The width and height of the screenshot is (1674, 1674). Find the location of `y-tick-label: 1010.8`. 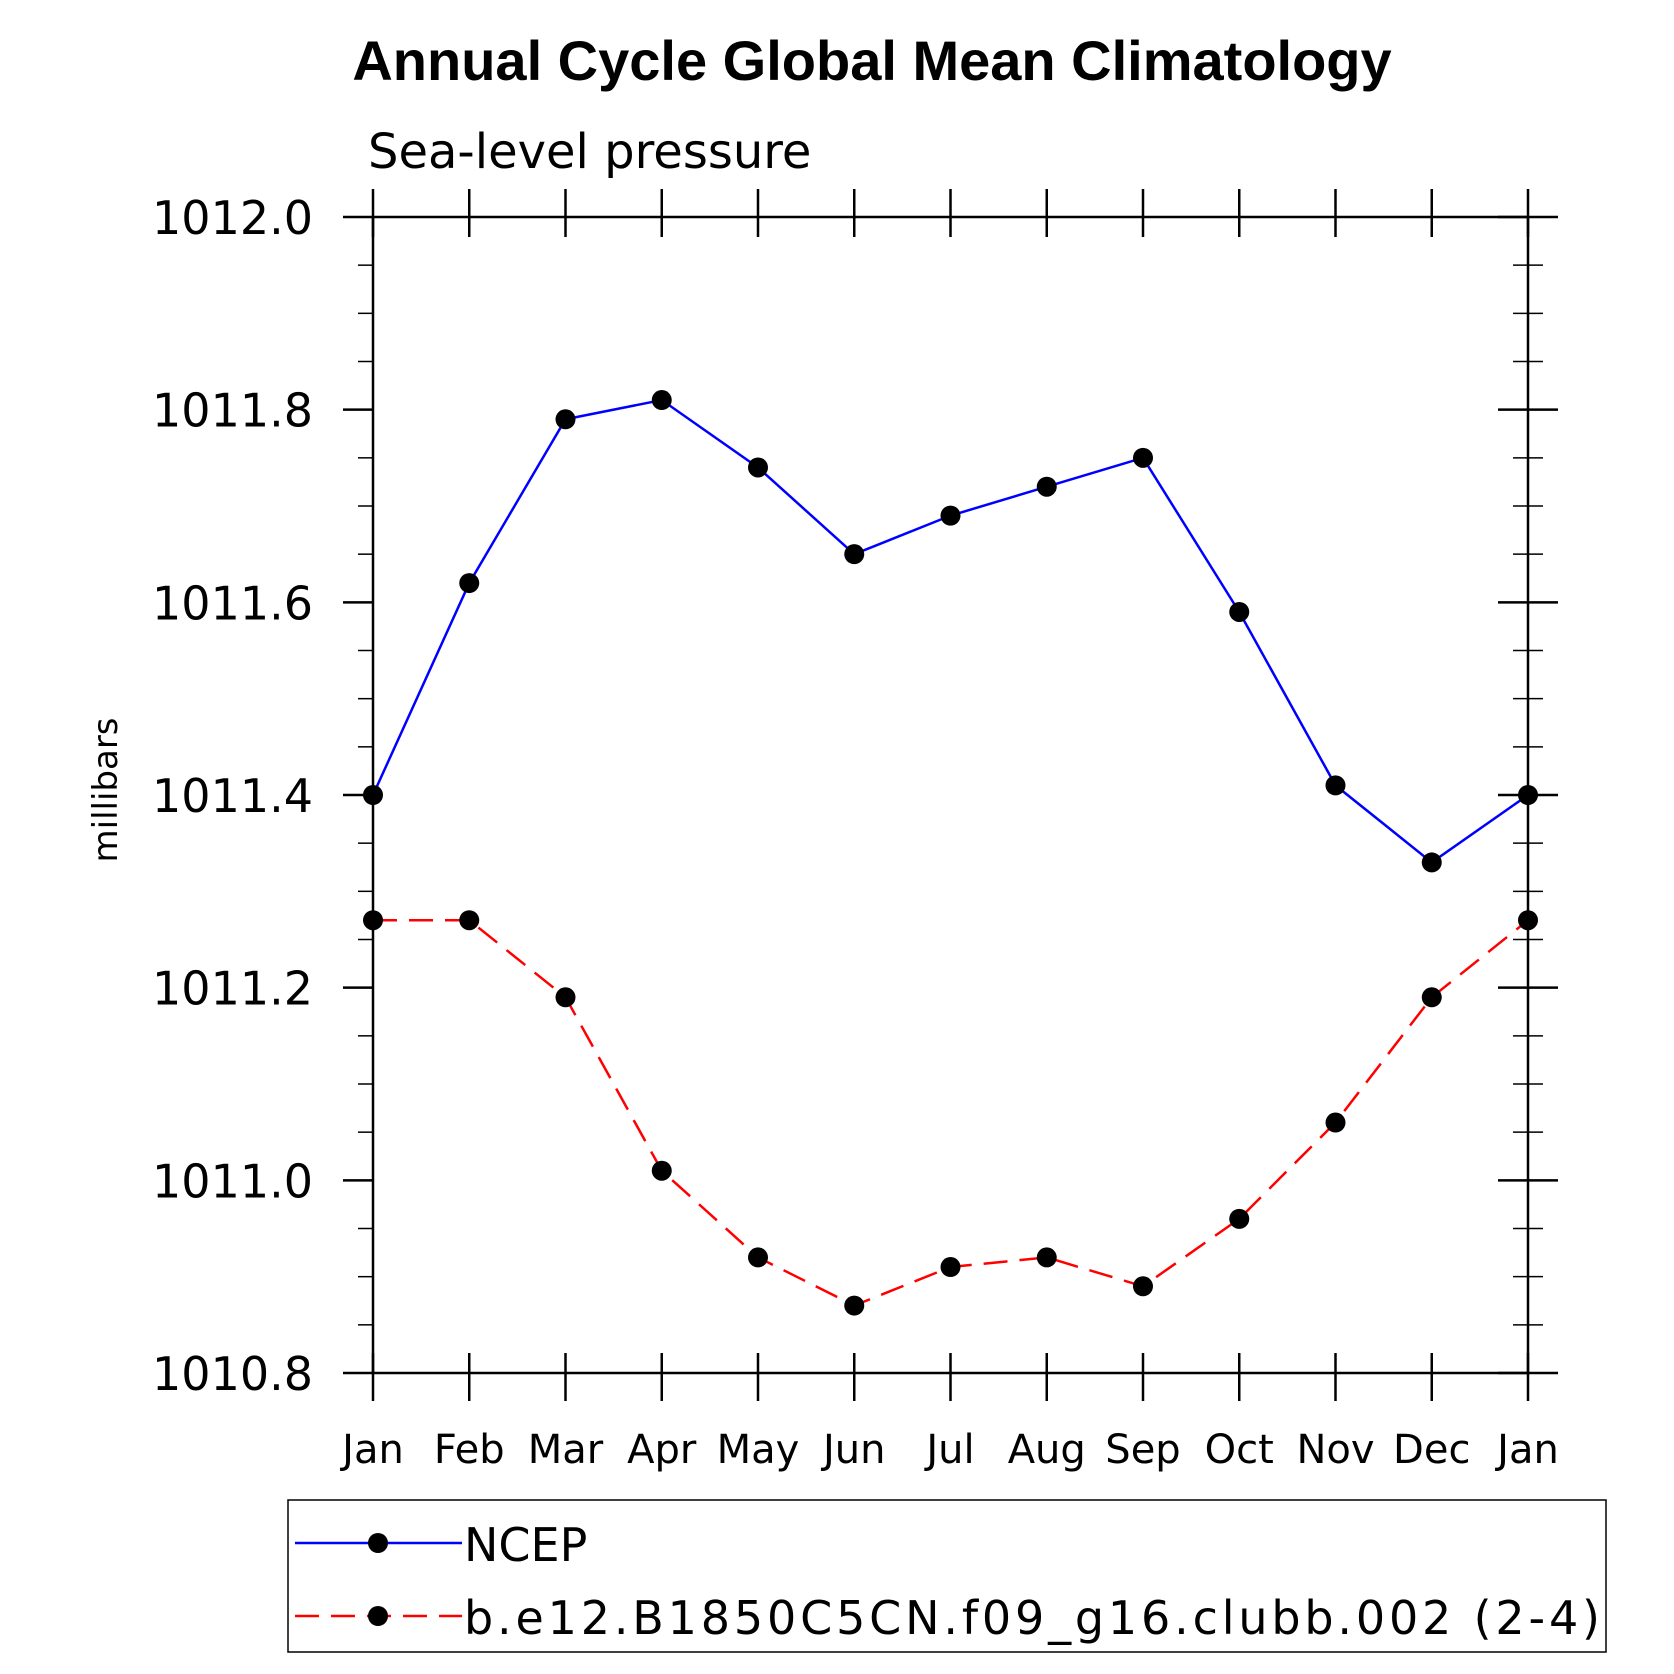

y-tick-label: 1010.8 is located at coordinates (232, 1374).